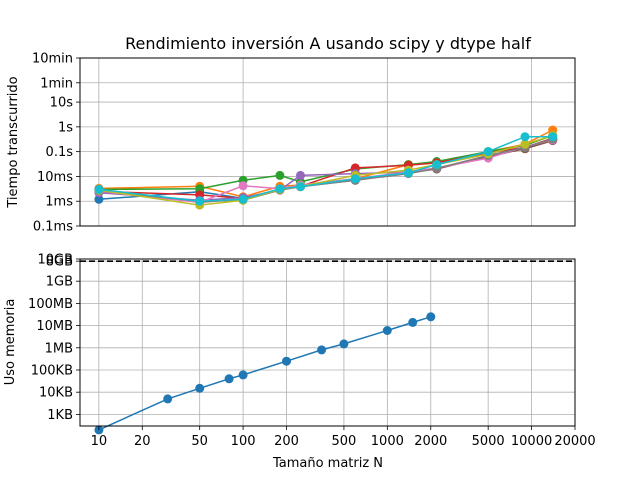 The image size is (640, 480). What do you see at coordinates (65, 127) in the screenshot?
I see `top-y-tick-label: 1s` at bounding box center [65, 127].